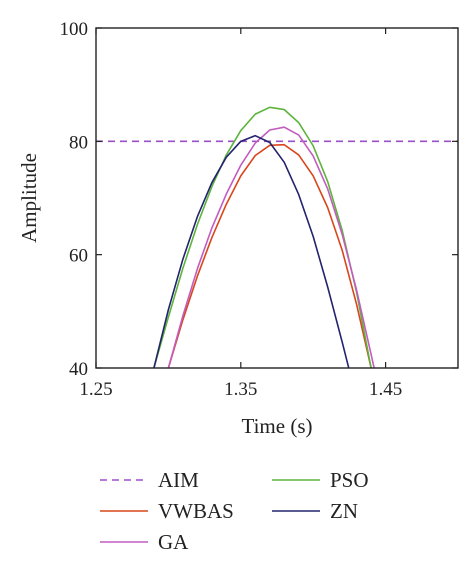 This screenshot has height=566, width=474. What do you see at coordinates (349, 480) in the screenshot?
I see `legend-label-pso: PSO` at bounding box center [349, 480].